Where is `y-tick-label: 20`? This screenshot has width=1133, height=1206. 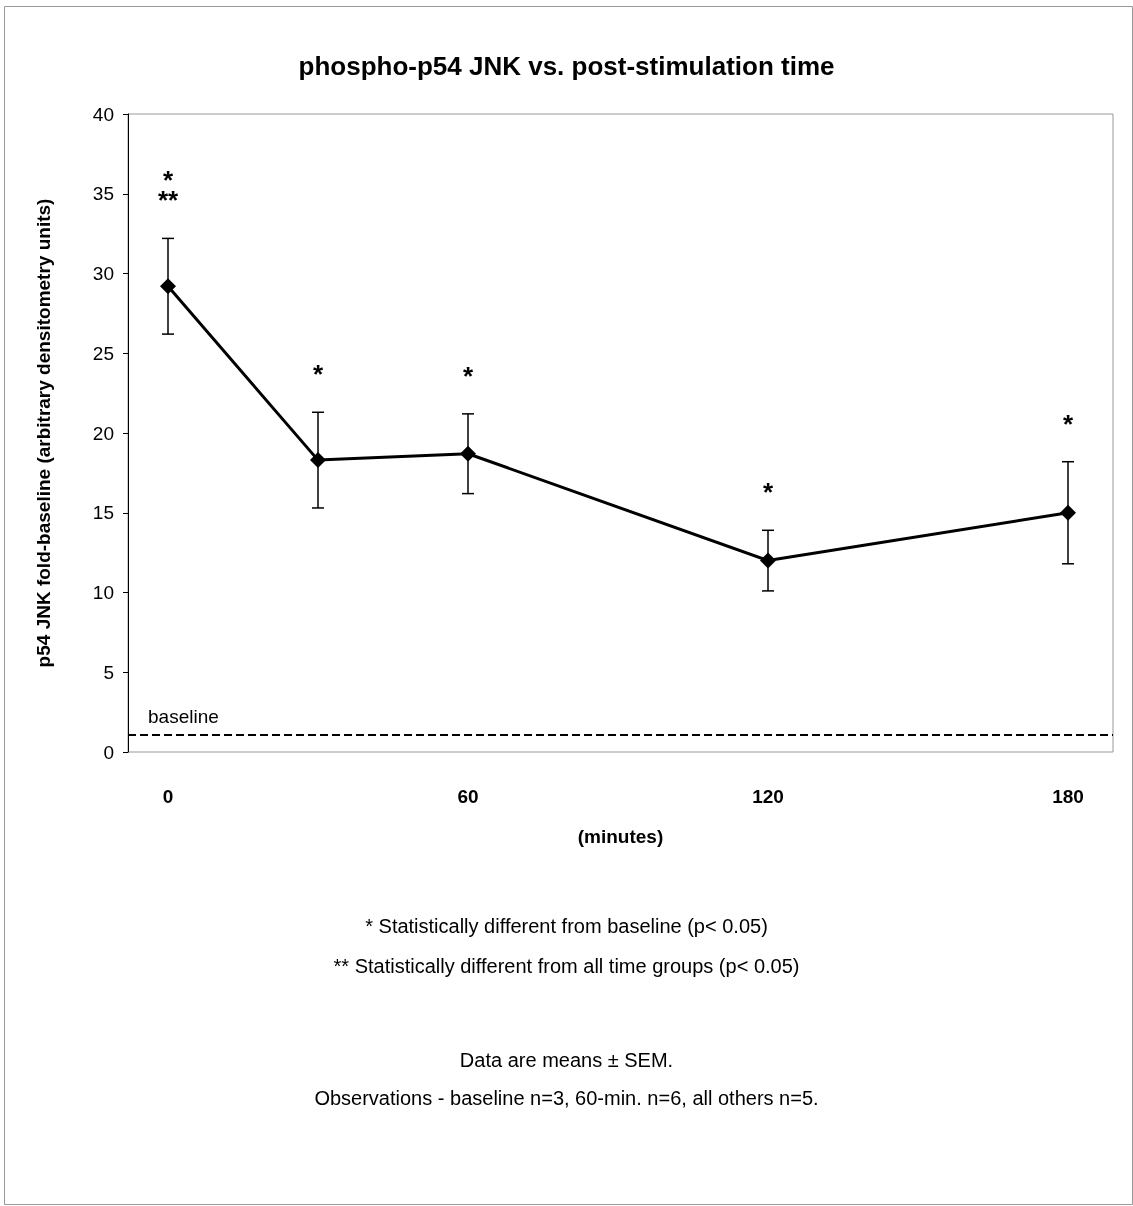
y-tick-label: 20 is located at coordinates (103, 433).